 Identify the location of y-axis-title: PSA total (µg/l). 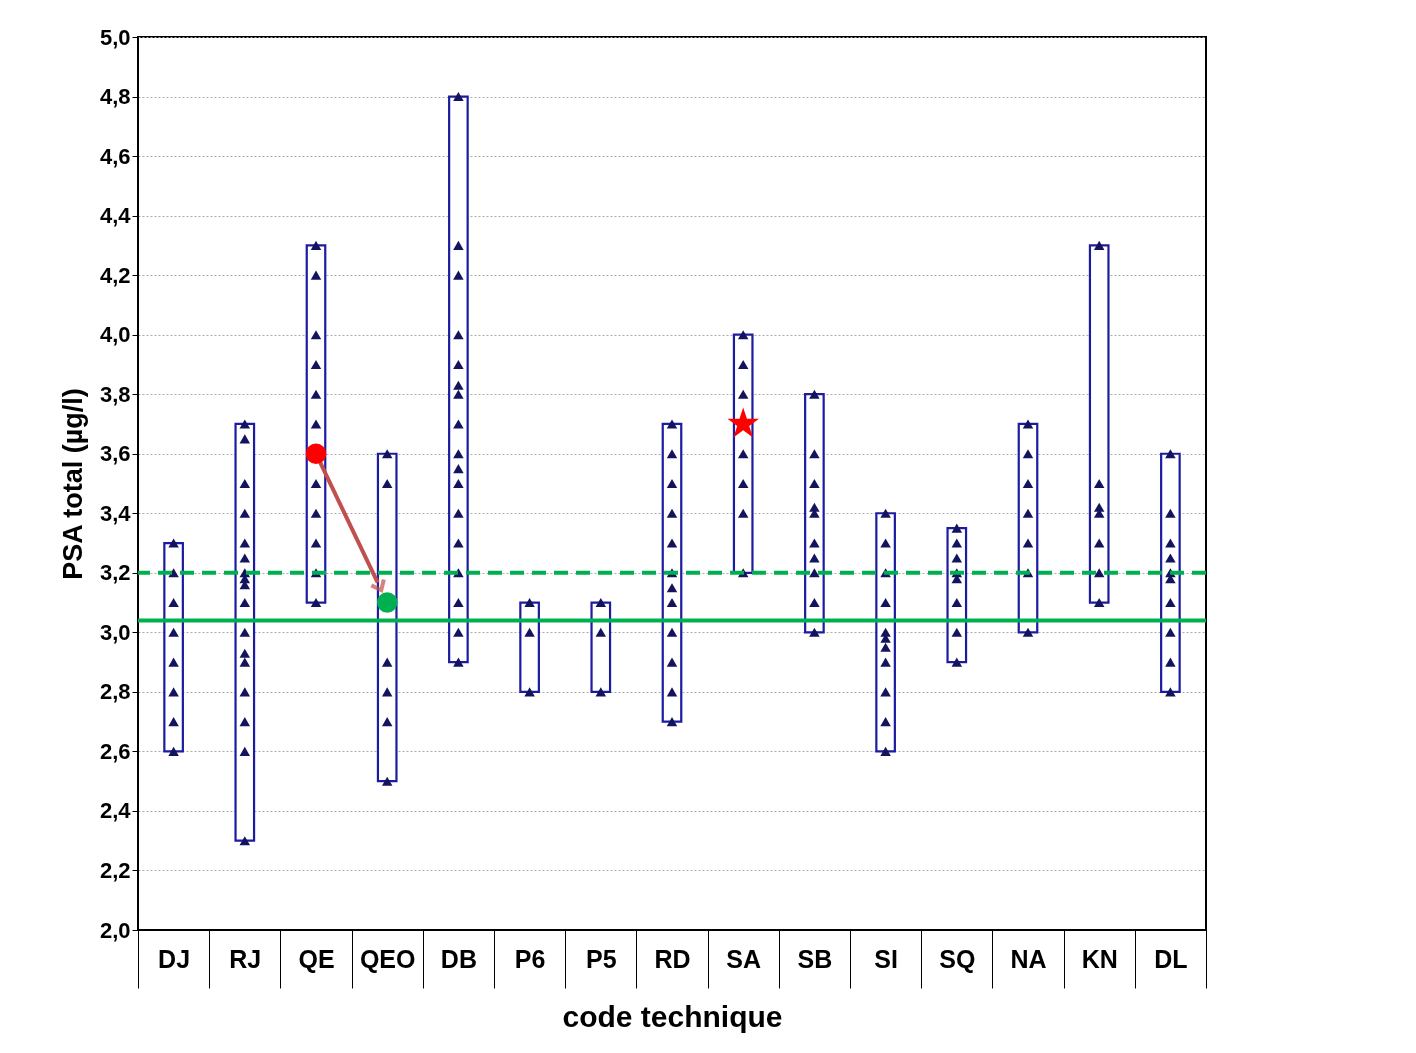
(72, 484).